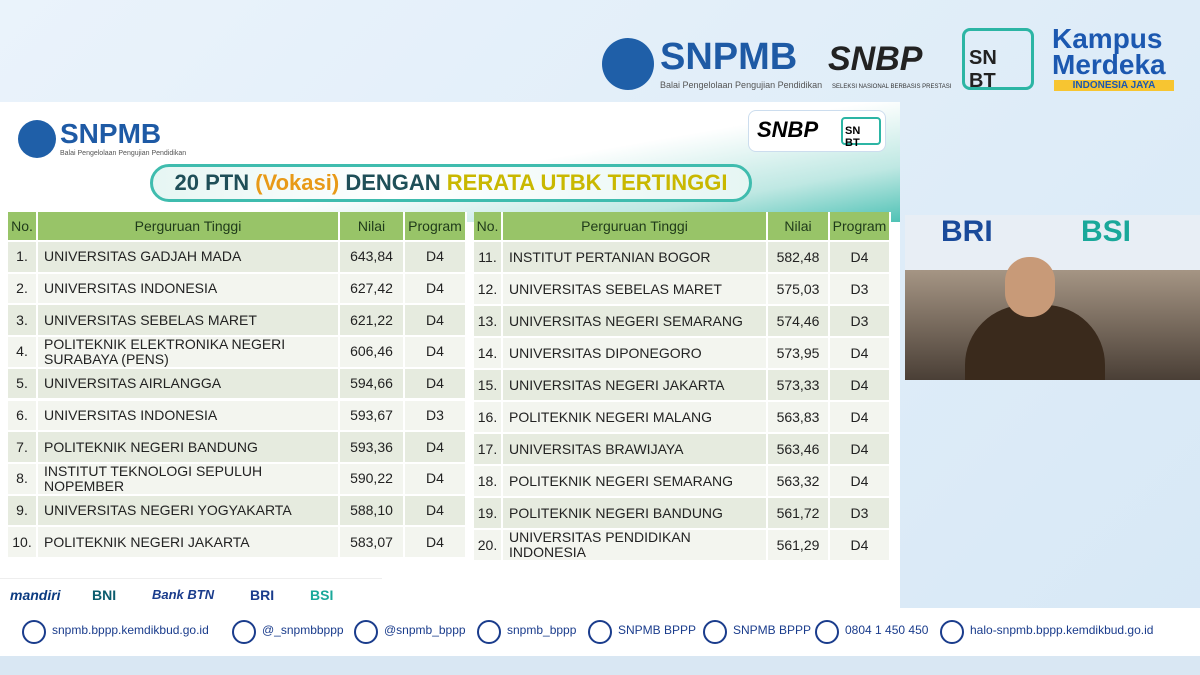 This screenshot has height=675, width=1200. What do you see at coordinates (372, 543) in the screenshot?
I see `score: 583,07` at bounding box center [372, 543].